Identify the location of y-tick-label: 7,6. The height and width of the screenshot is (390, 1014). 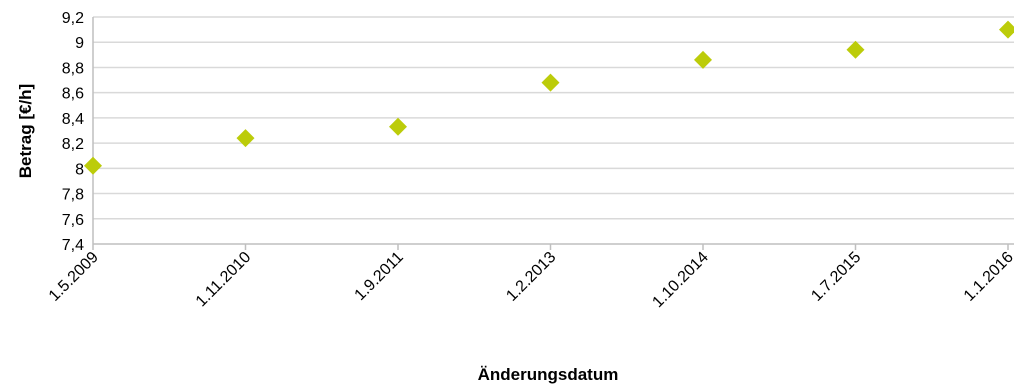
(73, 220).